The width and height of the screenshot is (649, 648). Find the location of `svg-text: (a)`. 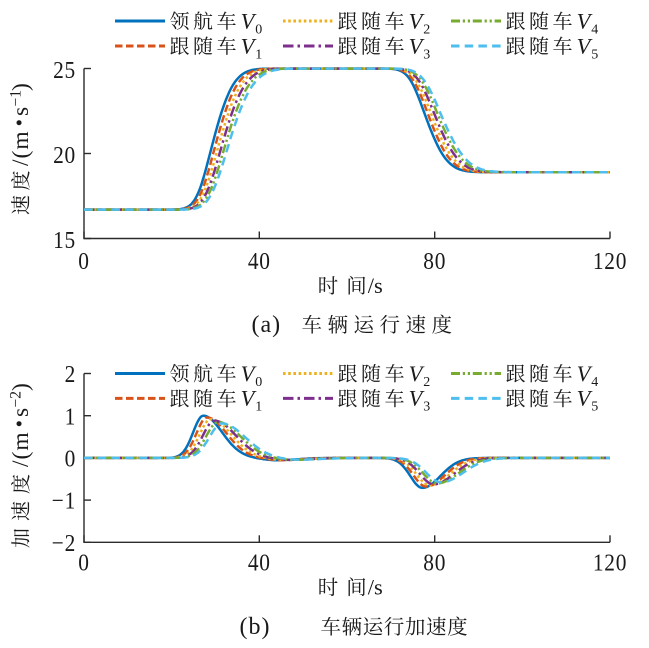

svg-text: (a) is located at coordinates (267, 325).